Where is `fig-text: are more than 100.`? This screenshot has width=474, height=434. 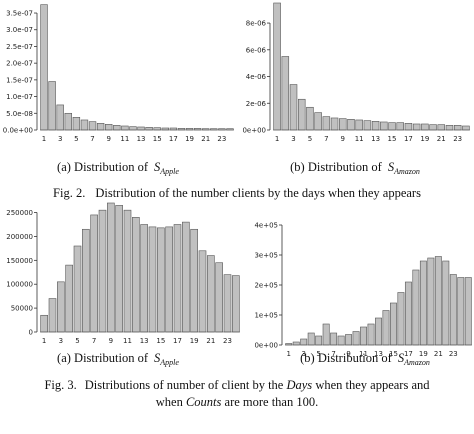 fig-text: are more than 100. is located at coordinates (272, 402).